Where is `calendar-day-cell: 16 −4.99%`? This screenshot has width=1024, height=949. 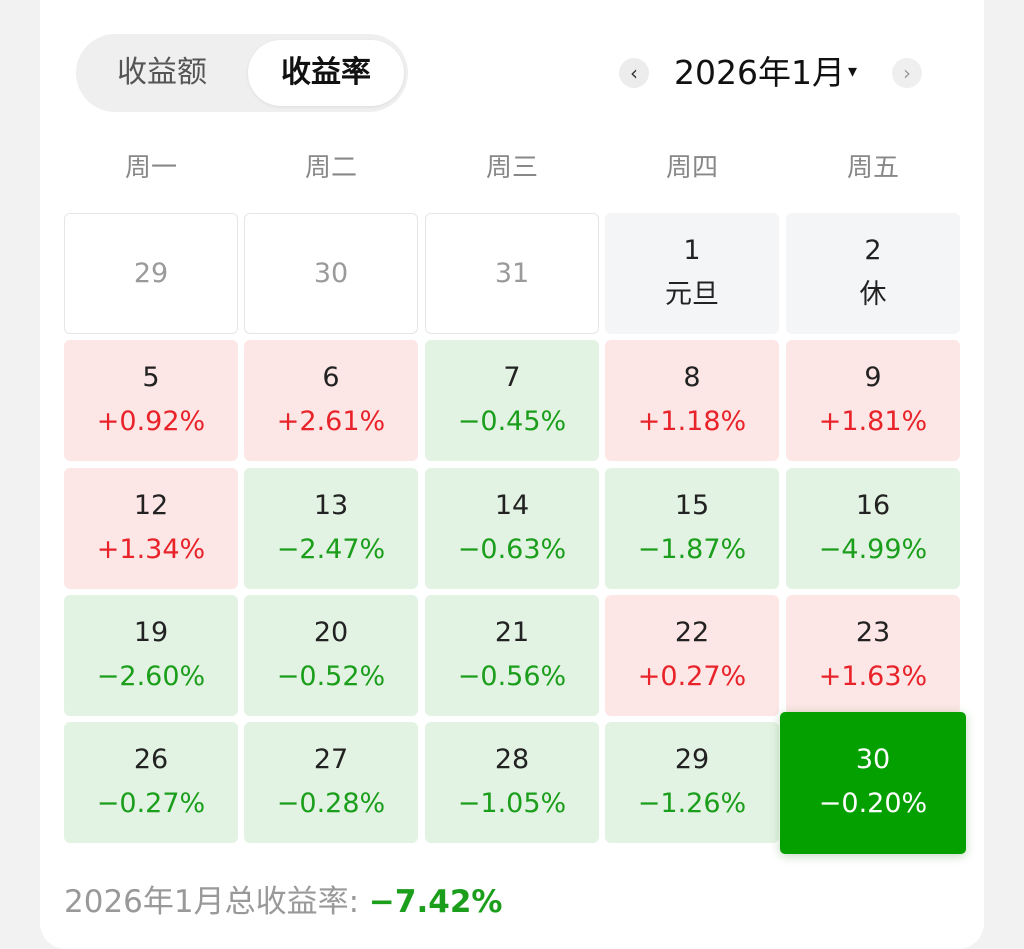
calendar-day-cell: 16 −4.99% is located at coordinates (873, 528).